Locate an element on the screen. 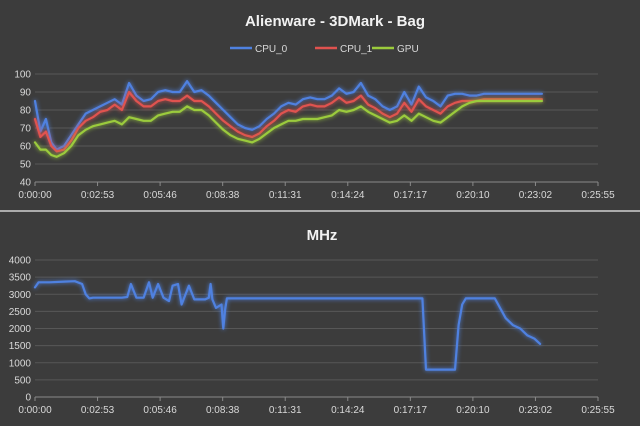 This screenshot has height=426, width=640. y-tick-label: 100 is located at coordinates (22, 75).